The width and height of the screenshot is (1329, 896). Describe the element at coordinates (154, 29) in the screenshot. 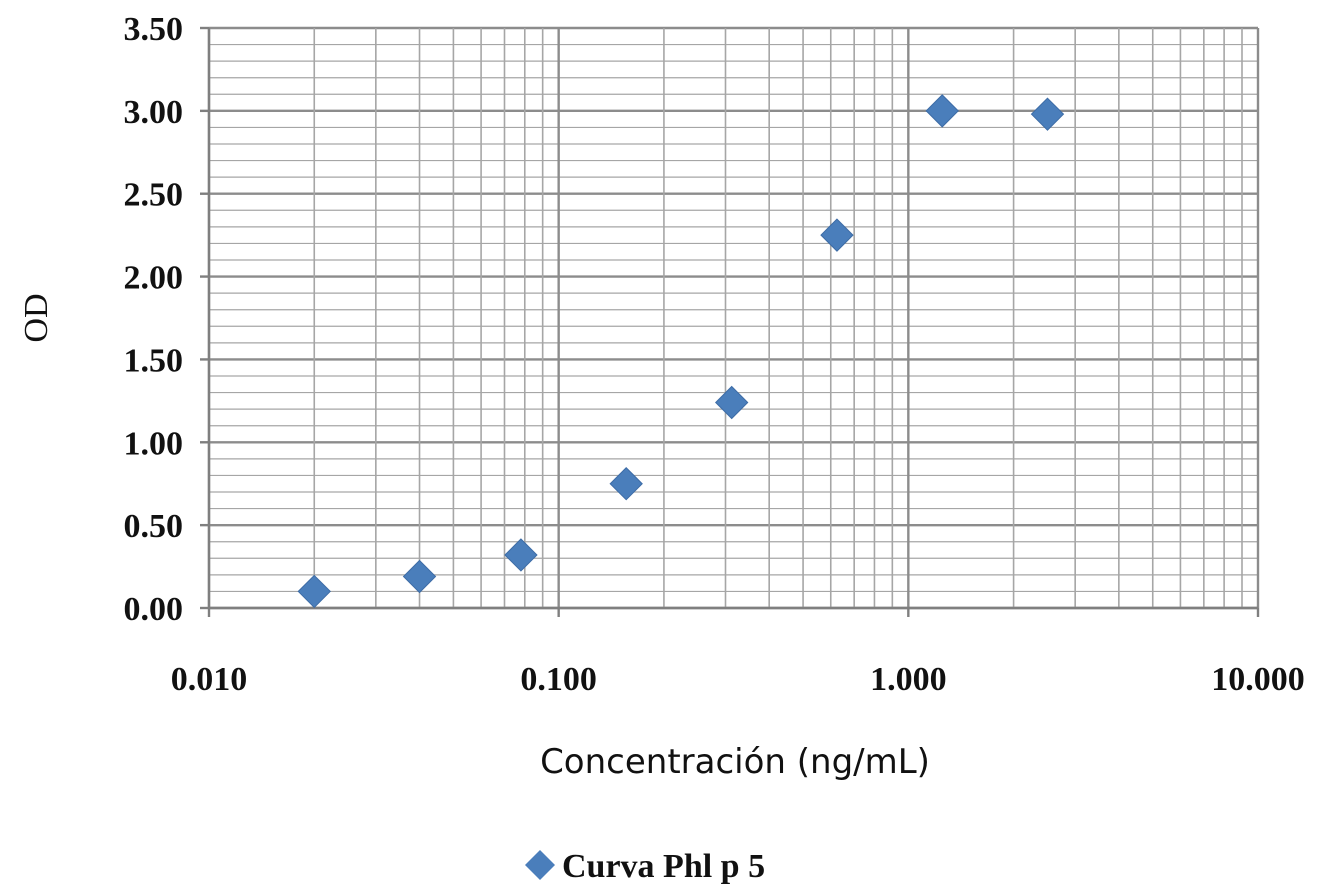

I see `y-tick-label: 3.50` at that location.